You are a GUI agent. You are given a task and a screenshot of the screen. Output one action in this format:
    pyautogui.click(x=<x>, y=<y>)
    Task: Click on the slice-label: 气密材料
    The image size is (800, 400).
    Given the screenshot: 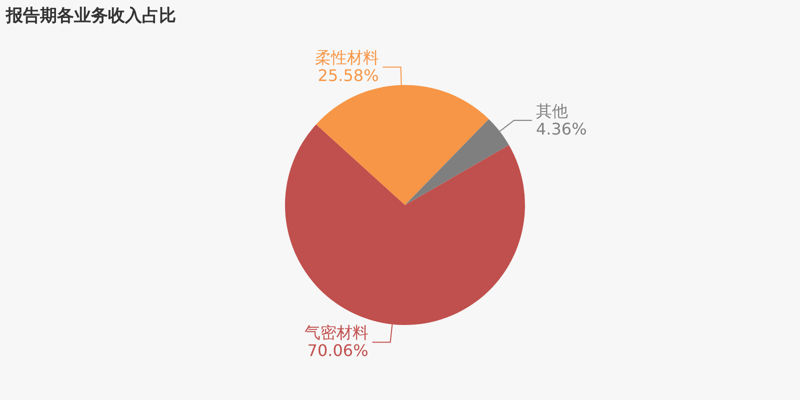 What is the action you would take?
    pyautogui.click(x=336, y=332)
    